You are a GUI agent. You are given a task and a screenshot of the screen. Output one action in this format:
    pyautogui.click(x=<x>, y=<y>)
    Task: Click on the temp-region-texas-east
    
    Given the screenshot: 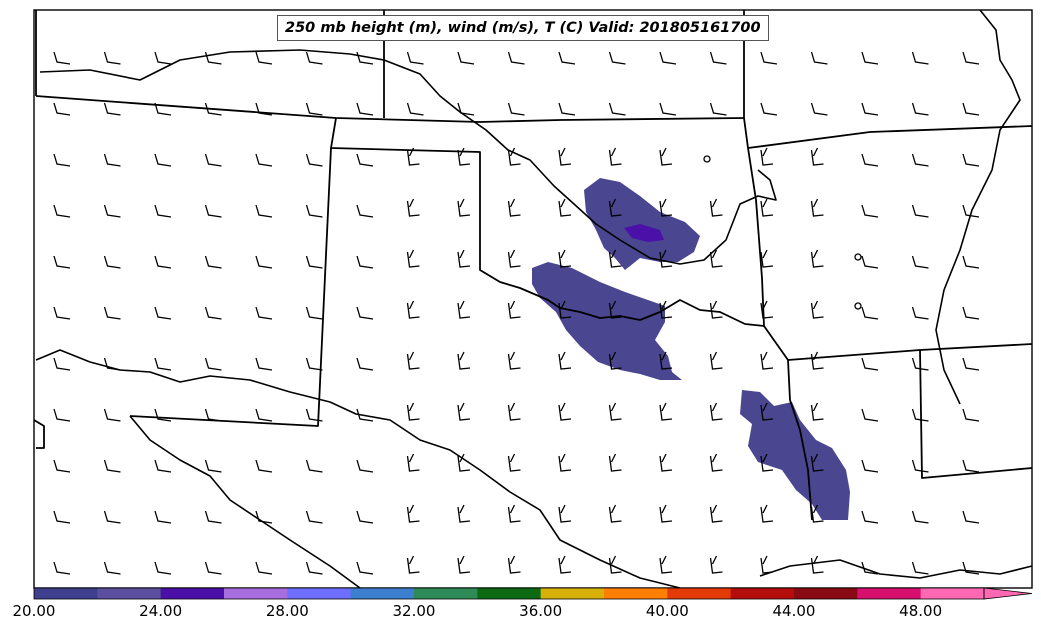 What is the action you would take?
    pyautogui.click(x=795, y=455)
    